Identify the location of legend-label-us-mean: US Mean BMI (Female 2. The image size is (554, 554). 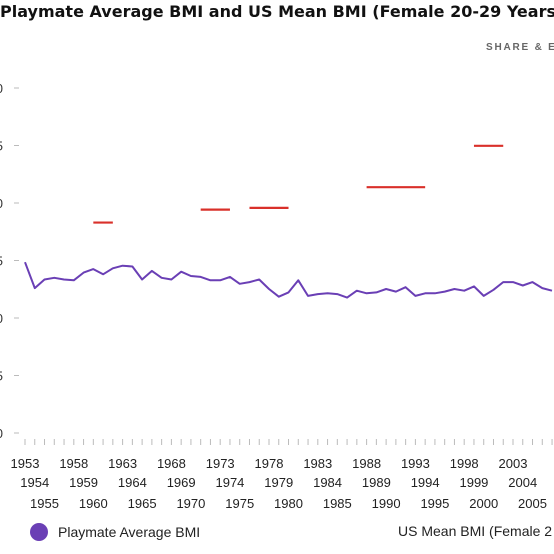
(475, 531).